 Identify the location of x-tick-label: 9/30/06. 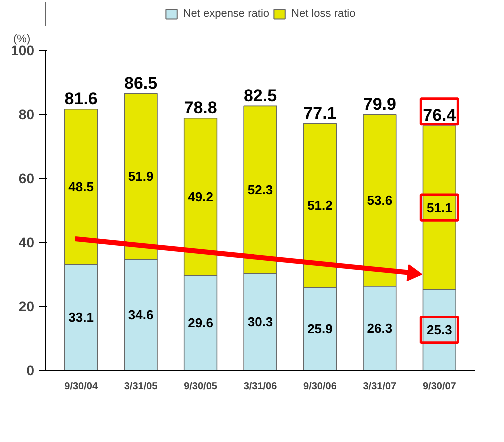
(321, 387).